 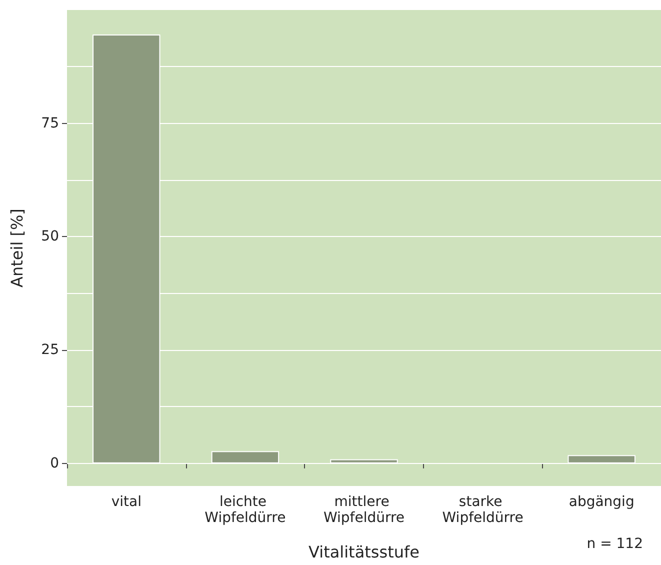 I want to click on y-tick-label: 75, so click(x=50, y=123).